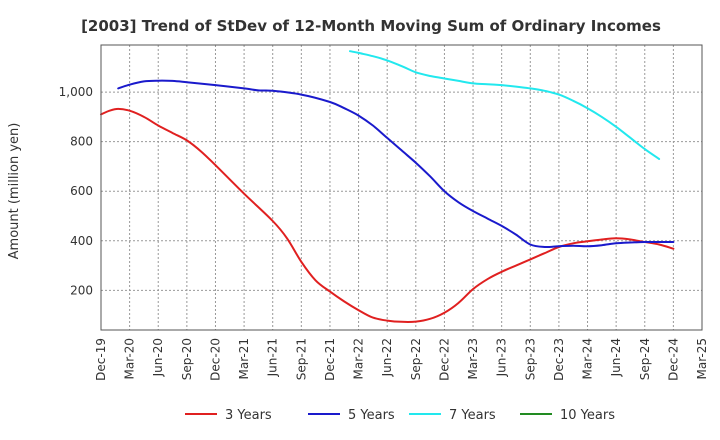 This screenshot has height=440, width=720. What do you see at coordinates (14, 191) in the screenshot?
I see `y-axis-title: Amount (million yen)` at bounding box center [14, 191].